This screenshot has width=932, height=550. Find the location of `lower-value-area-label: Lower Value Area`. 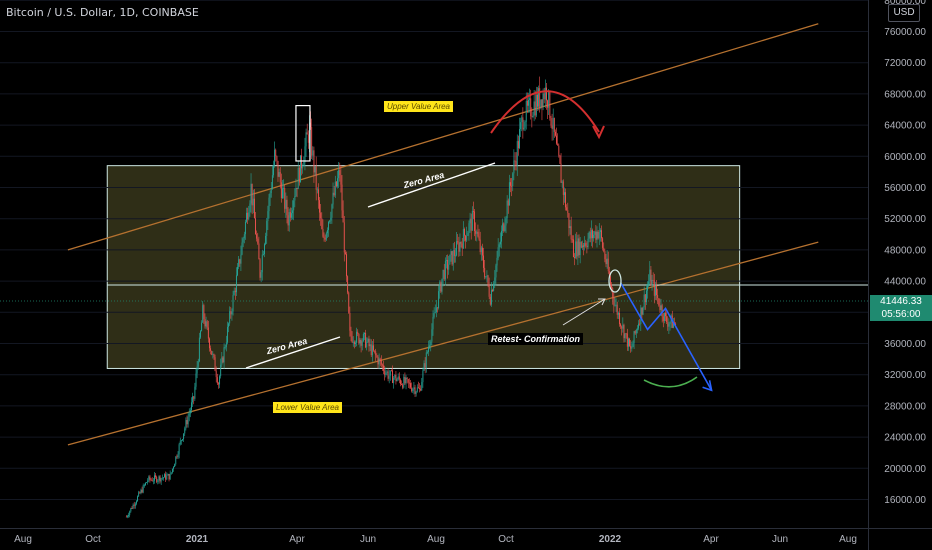

lower-value-area-label: Lower Value Area is located at coordinates (307, 407).